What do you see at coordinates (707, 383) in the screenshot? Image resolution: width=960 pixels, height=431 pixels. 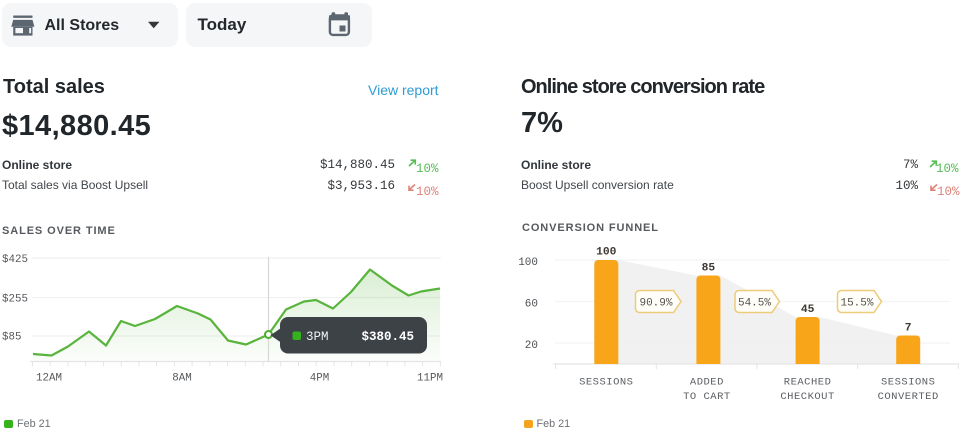 I see `svg-text: ADDED` at bounding box center [707, 383].